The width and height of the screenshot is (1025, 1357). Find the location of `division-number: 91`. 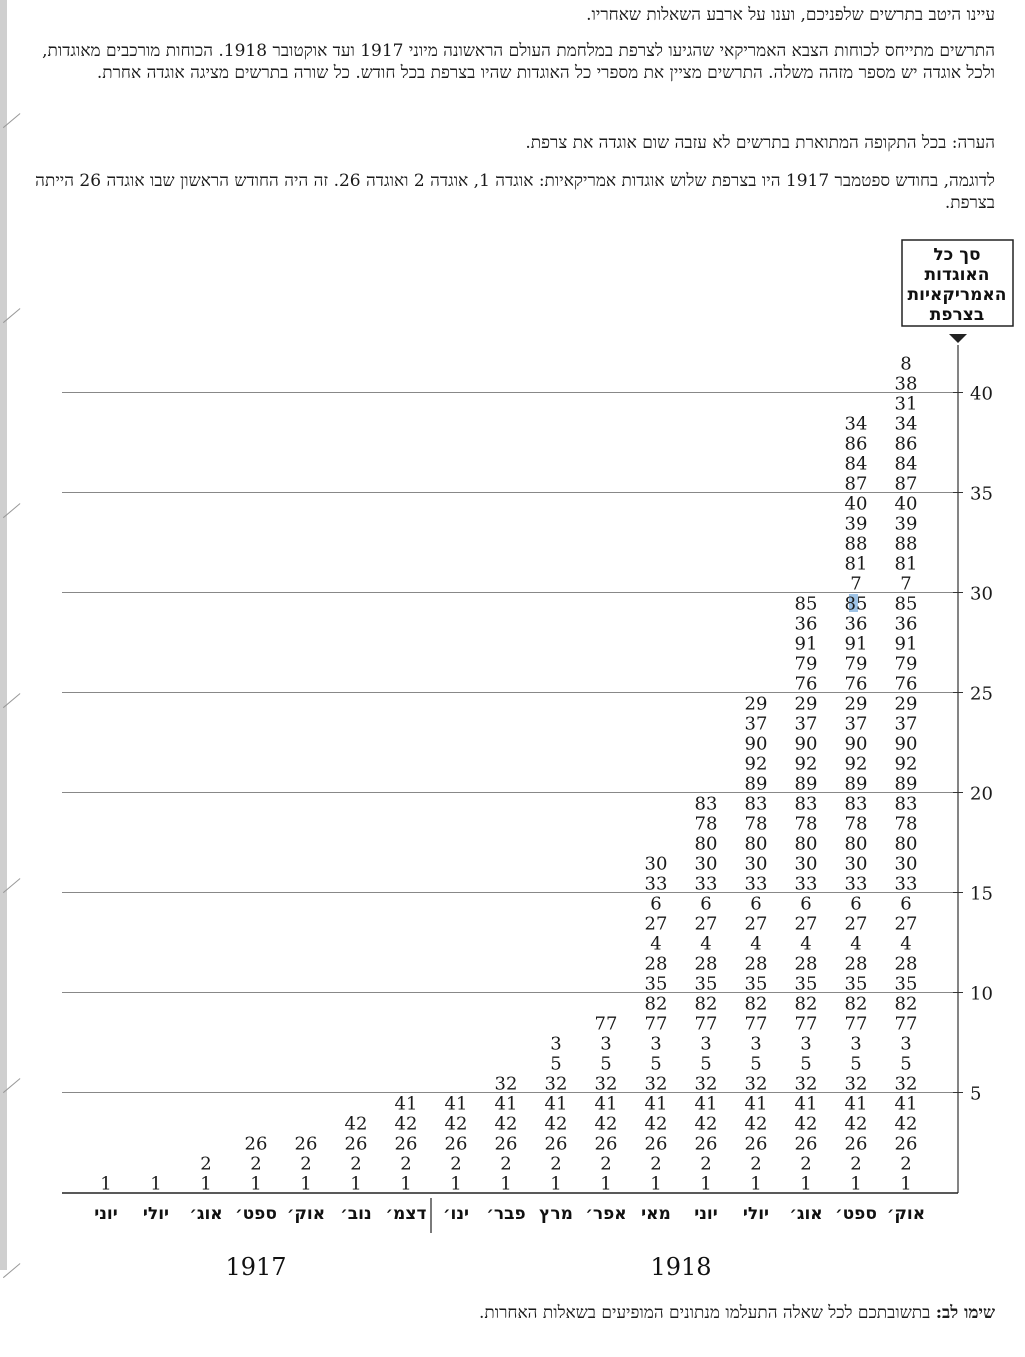

division-number: 91 is located at coordinates (856, 644).